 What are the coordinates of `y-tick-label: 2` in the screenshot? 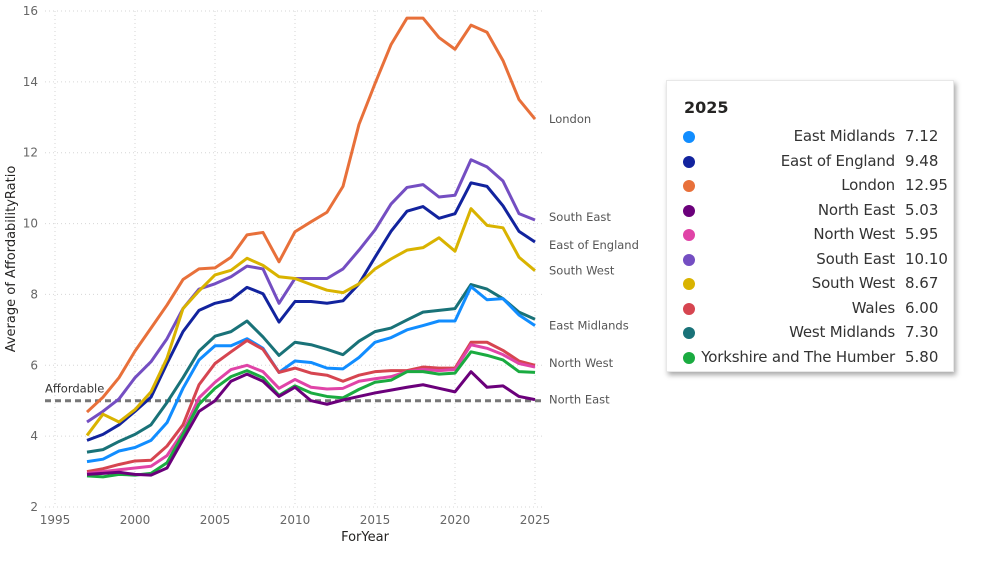 It's located at (34, 507).